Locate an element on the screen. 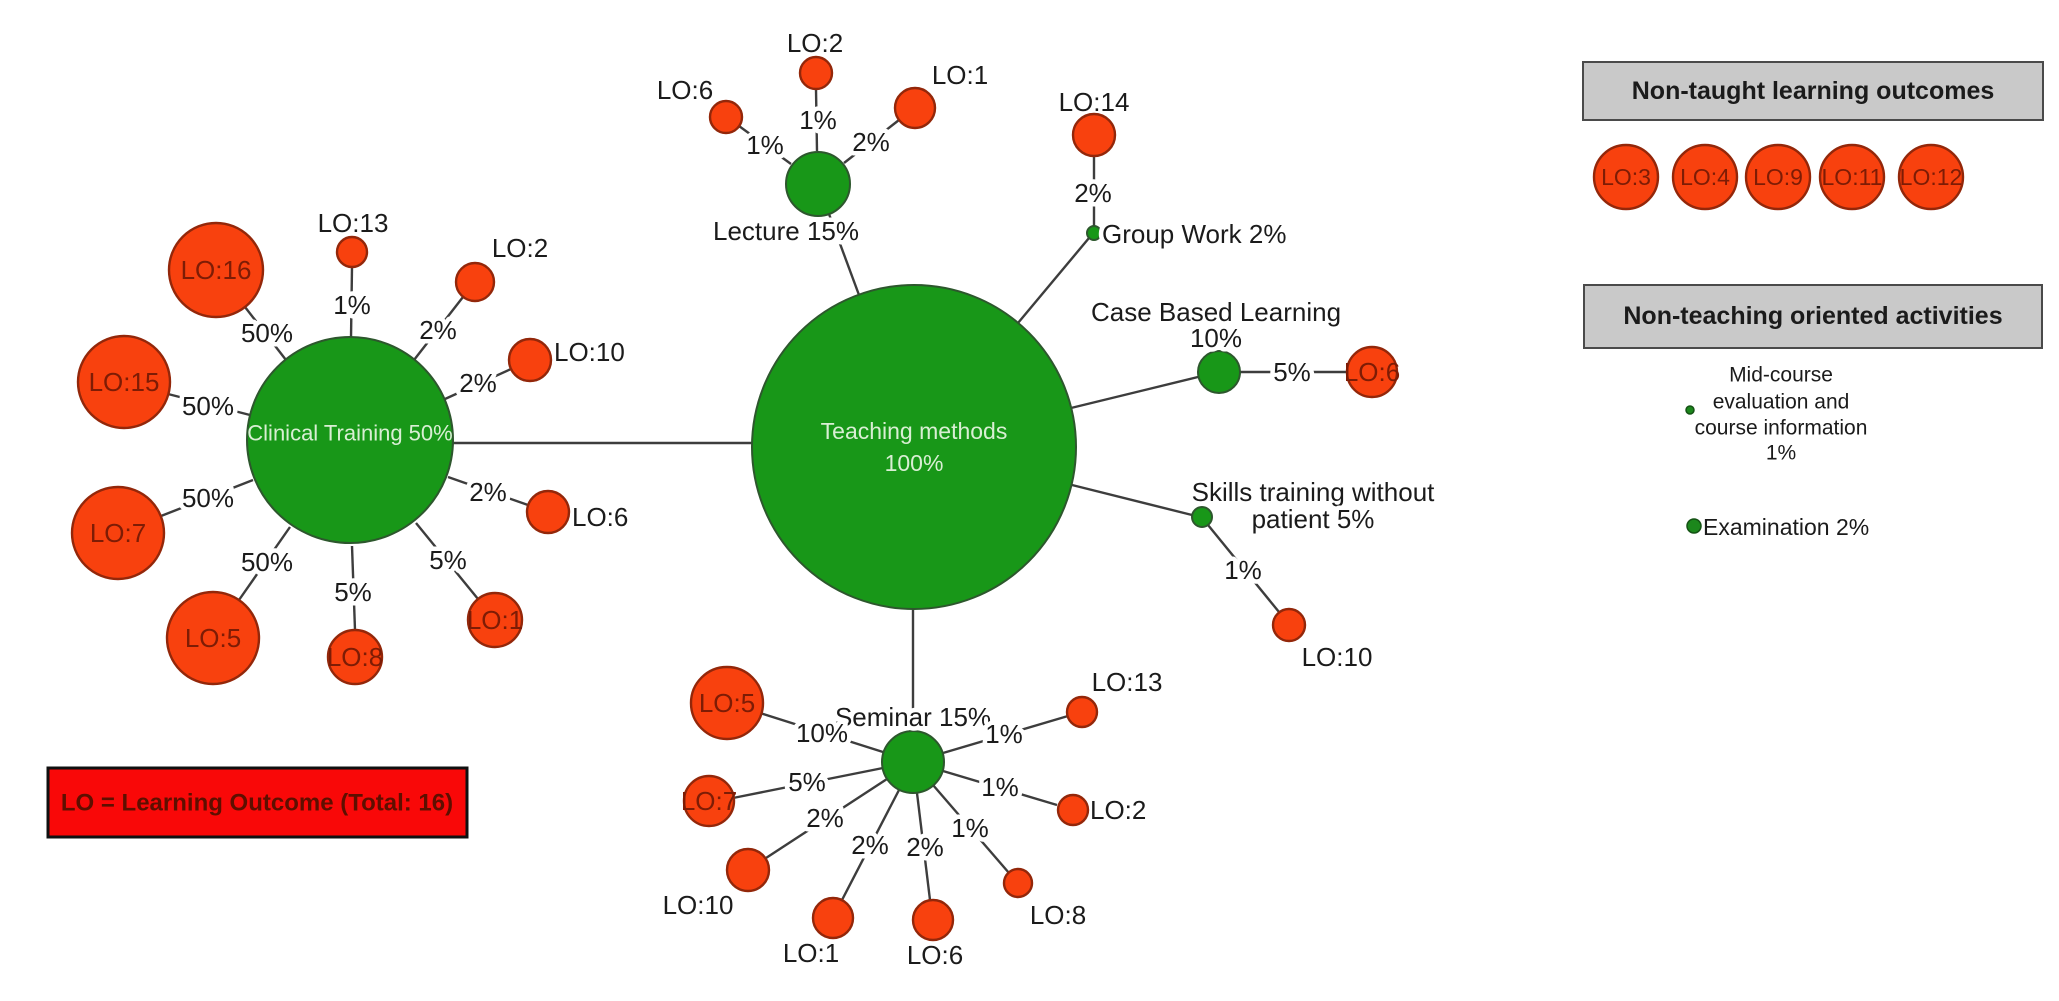 The image size is (2059, 1001). non-taught-lo9-label: LO:9 is located at coordinates (1778, 177).